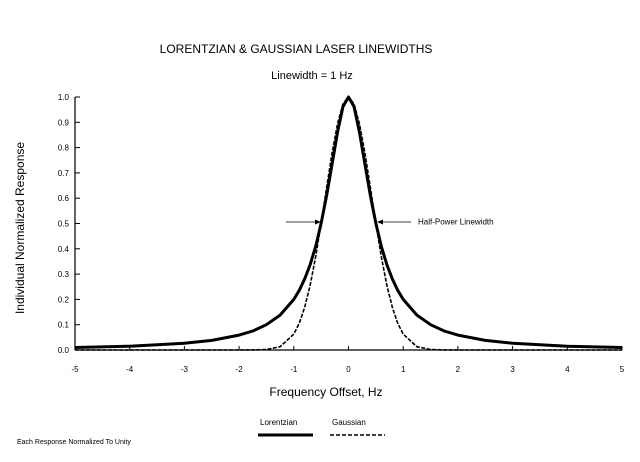 The width and height of the screenshot is (640, 462). Describe the element at coordinates (278, 422) in the screenshot. I see `legend-label-lorentzian: Lorentzian` at that location.